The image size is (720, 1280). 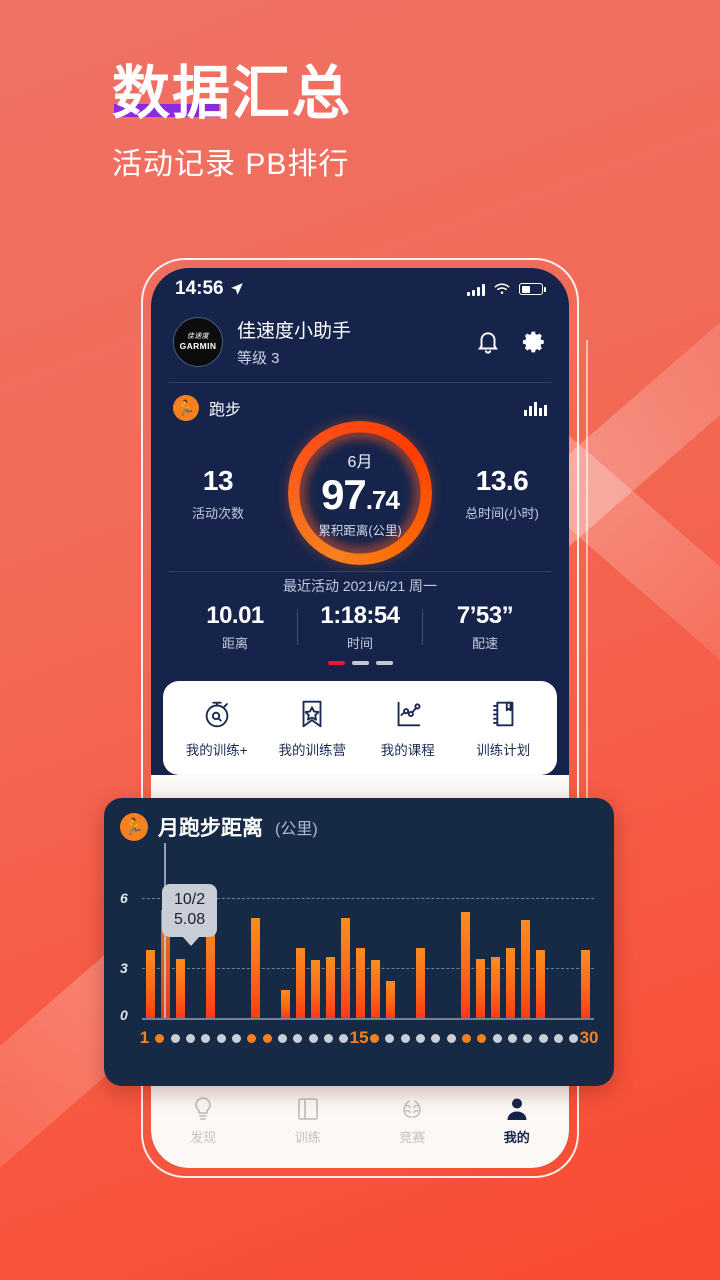 I want to click on menu-item-training-plan: 训练计划, so click(x=503, y=727).